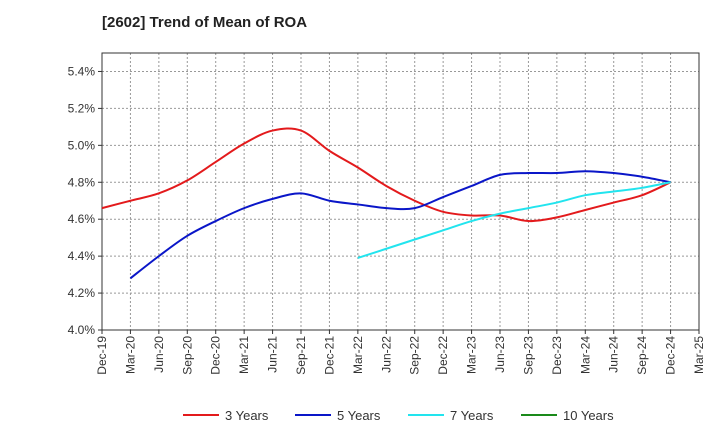 Image resolution: width=720 pixels, height=440 pixels. What do you see at coordinates (585, 355) in the screenshot?
I see `x-tick-label: Mar-24` at bounding box center [585, 355].